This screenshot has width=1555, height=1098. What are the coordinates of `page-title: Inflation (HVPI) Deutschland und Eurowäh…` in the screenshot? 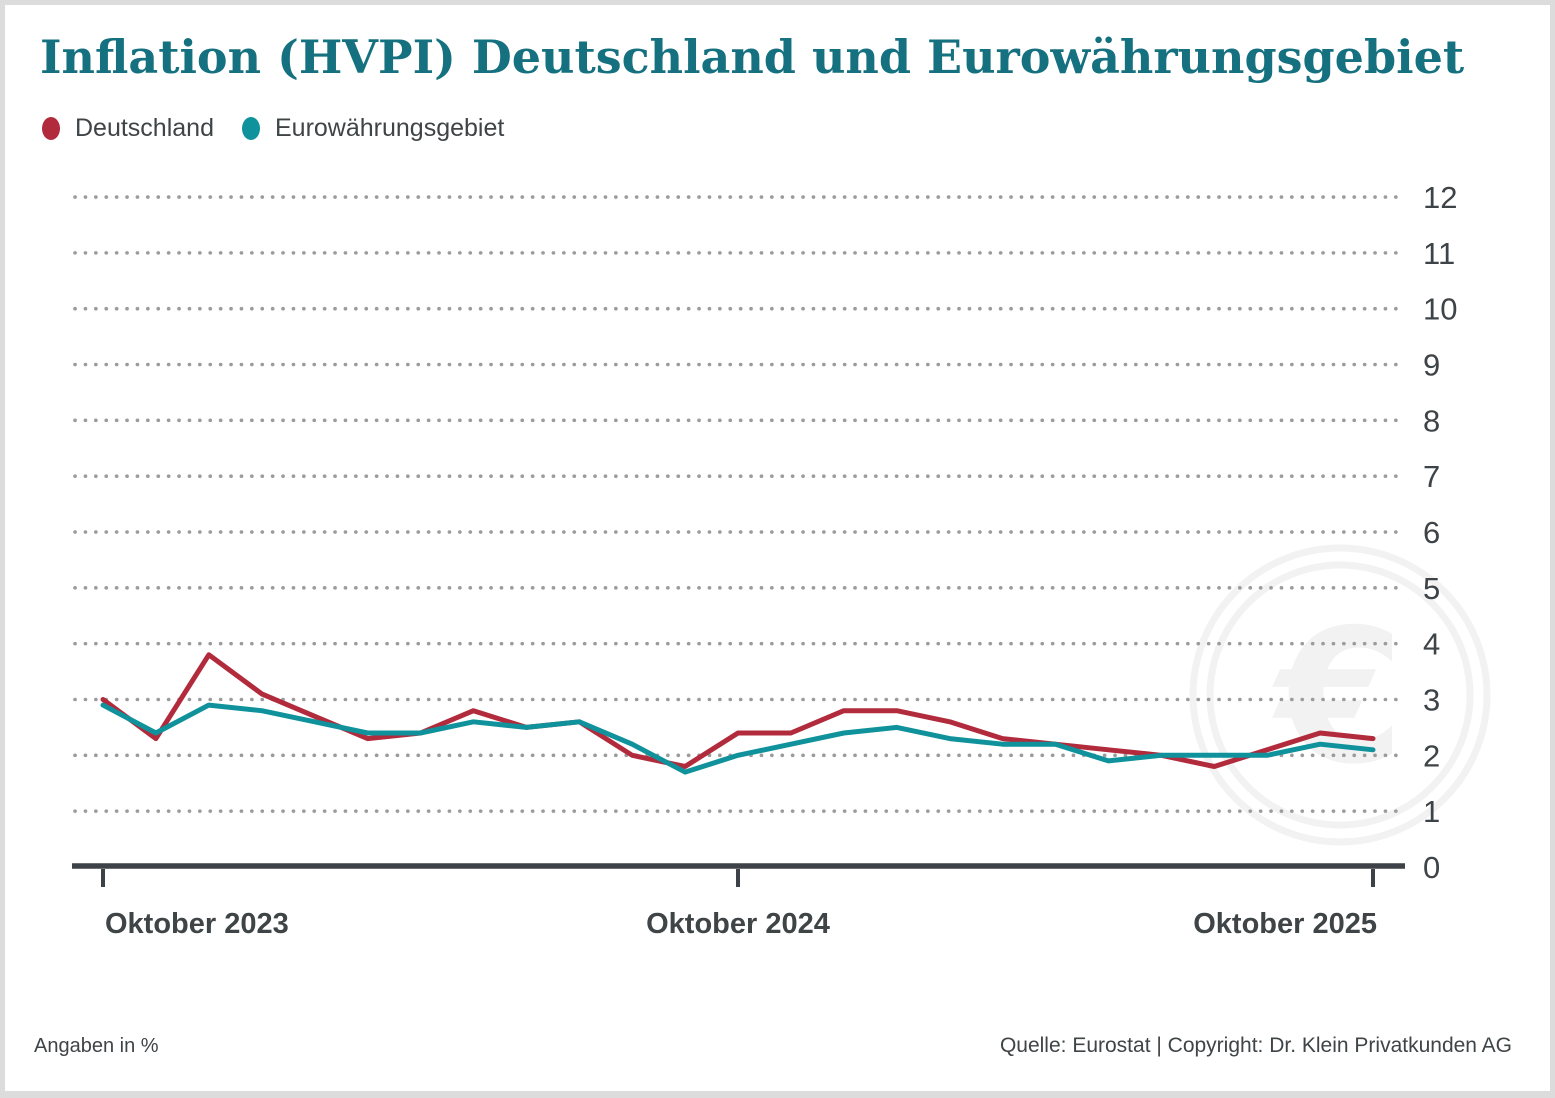 It's located at (752, 57).